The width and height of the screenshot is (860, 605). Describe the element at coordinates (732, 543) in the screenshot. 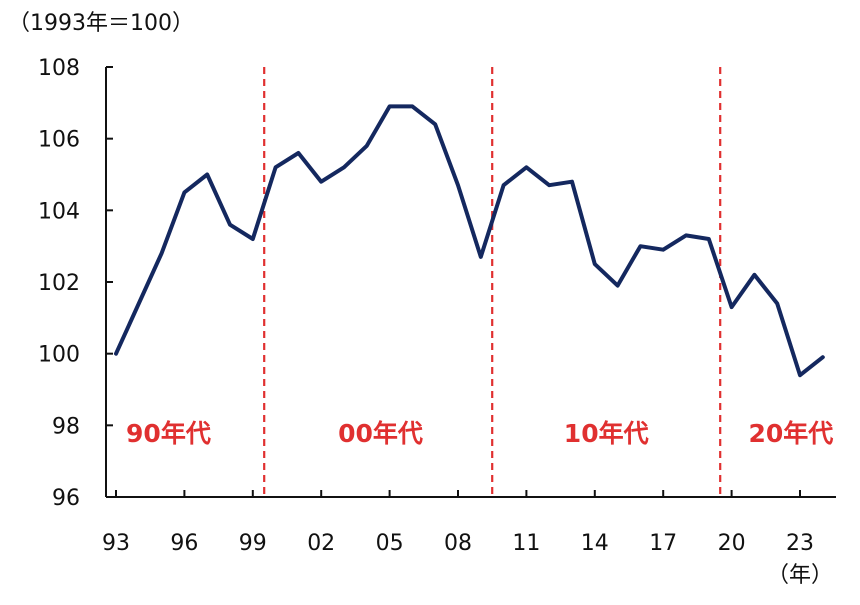

I see `x-tick-label: 20` at that location.